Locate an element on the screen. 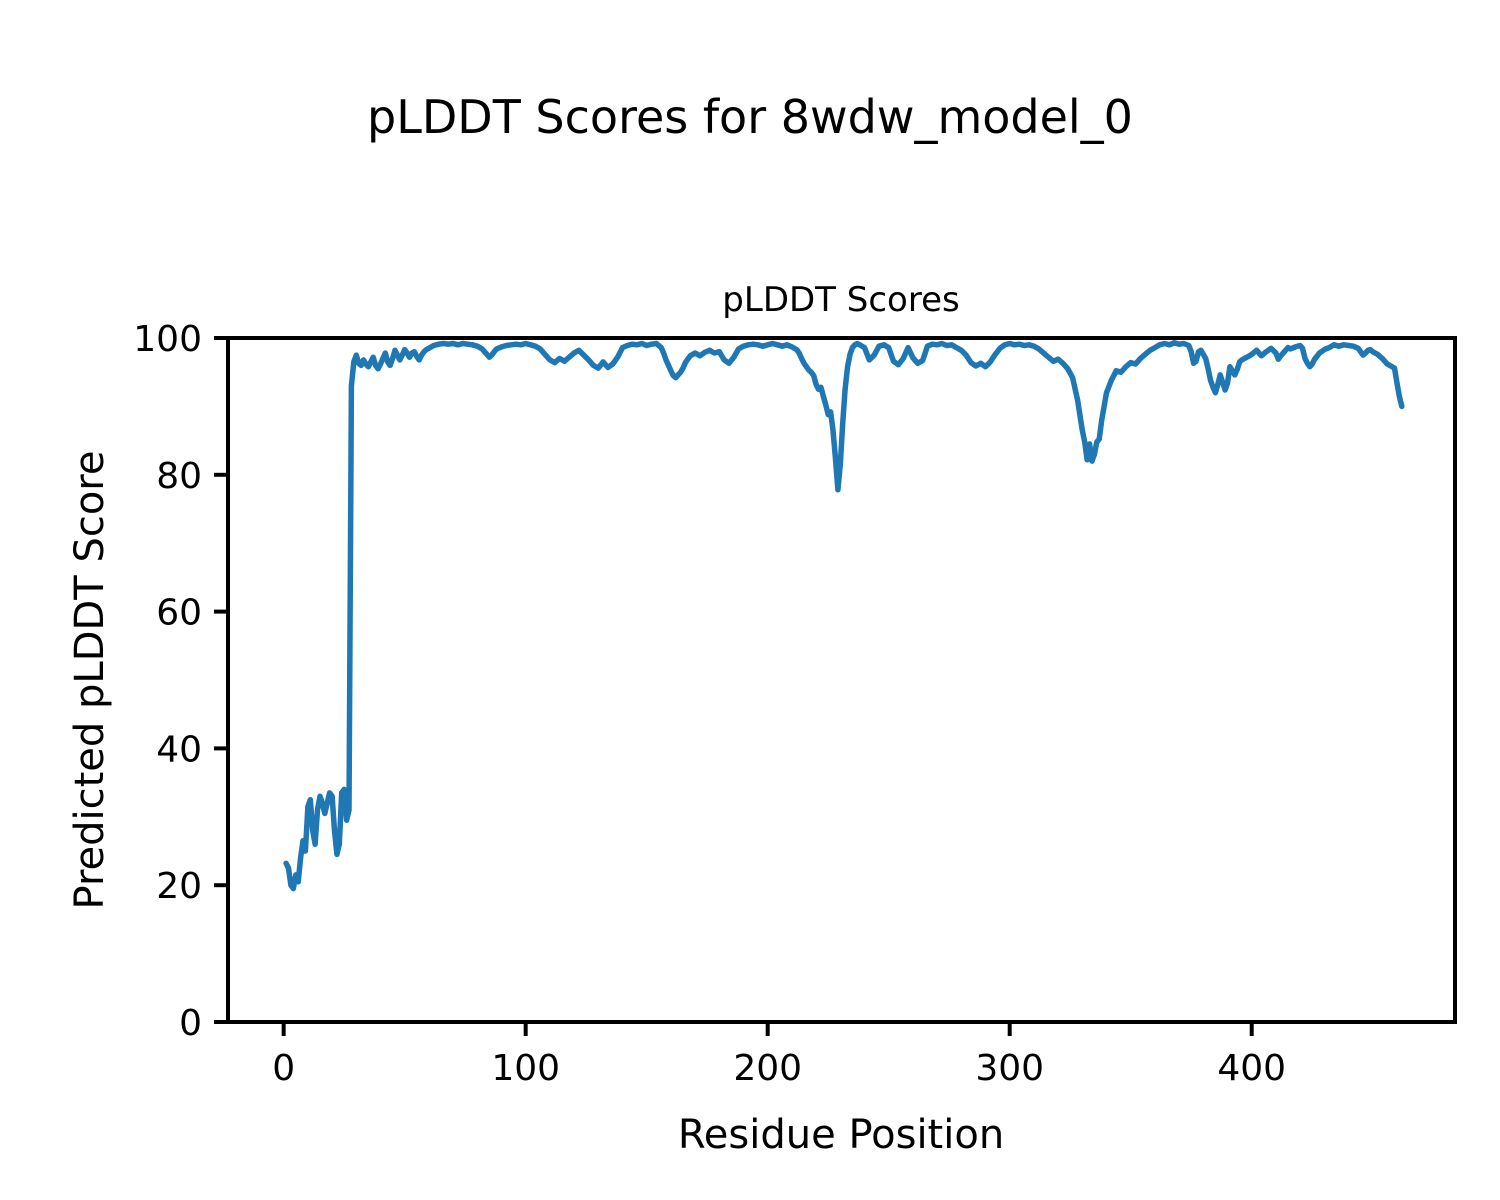 This screenshot has width=1500, height=1200. y-tick-label: 40 is located at coordinates (179, 749).